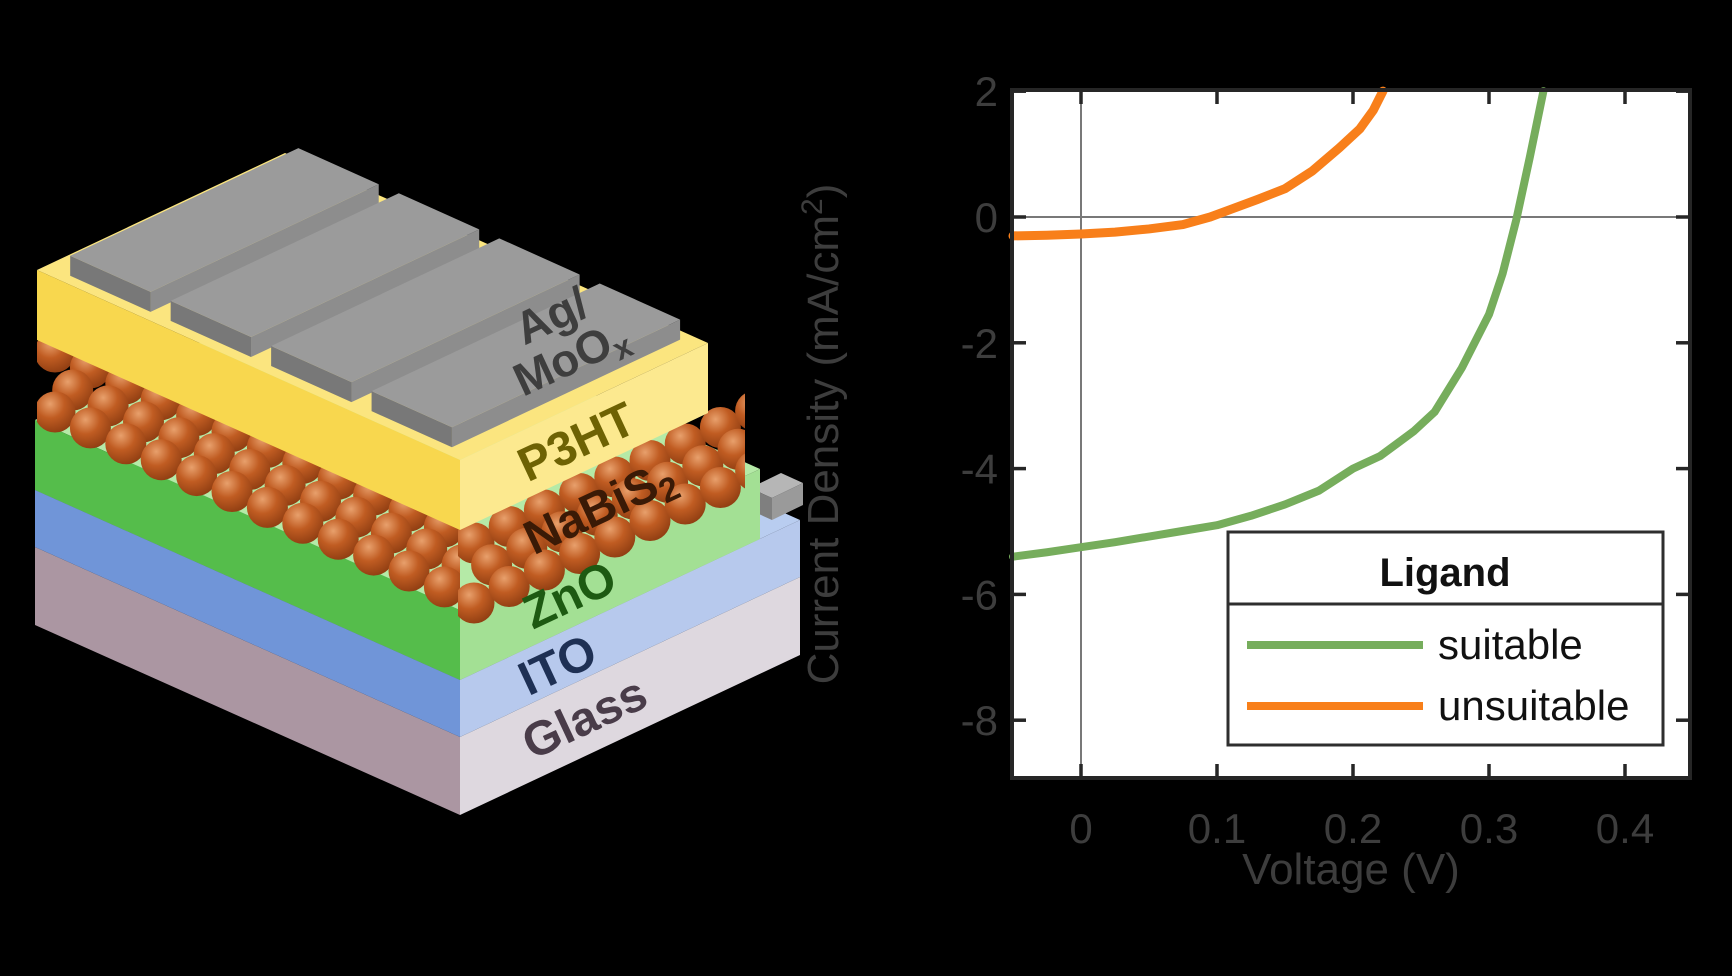 The width and height of the screenshot is (1732, 976). What do you see at coordinates (1625, 828) in the screenshot?
I see `x-tick-label: 0.4` at bounding box center [1625, 828].